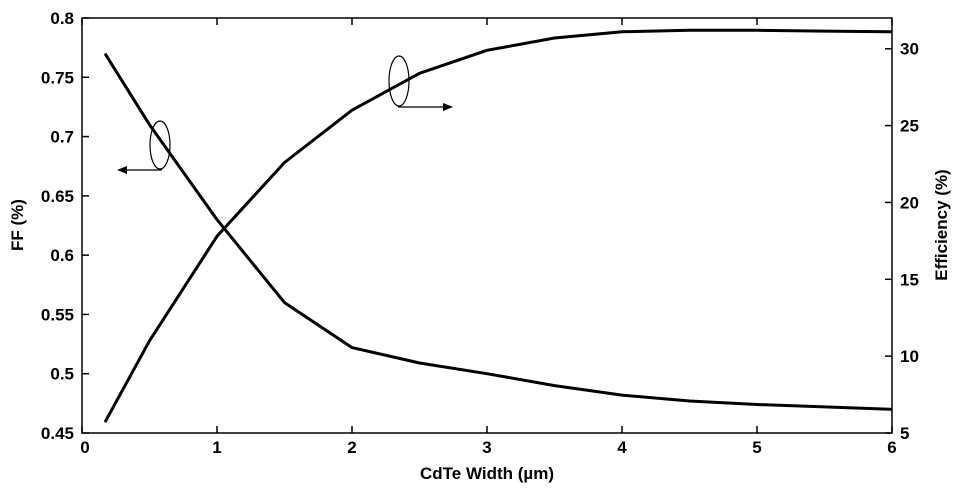 Image resolution: width=961 pixels, height=489 pixels. Describe the element at coordinates (904, 433) in the screenshot. I see `right-y-tick-label: 5` at that location.